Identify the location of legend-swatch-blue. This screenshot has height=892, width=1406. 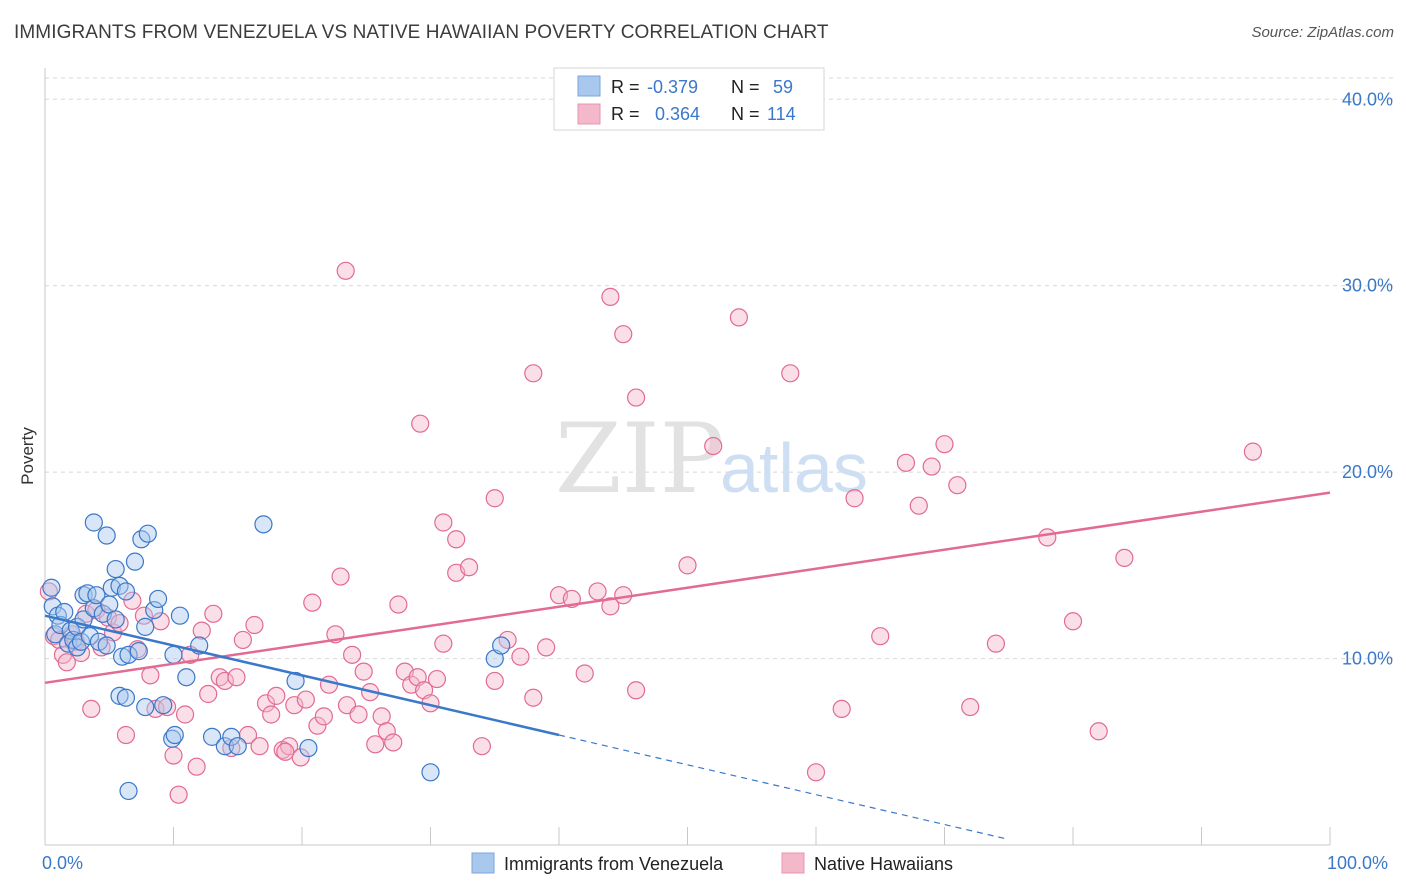
(589, 86).